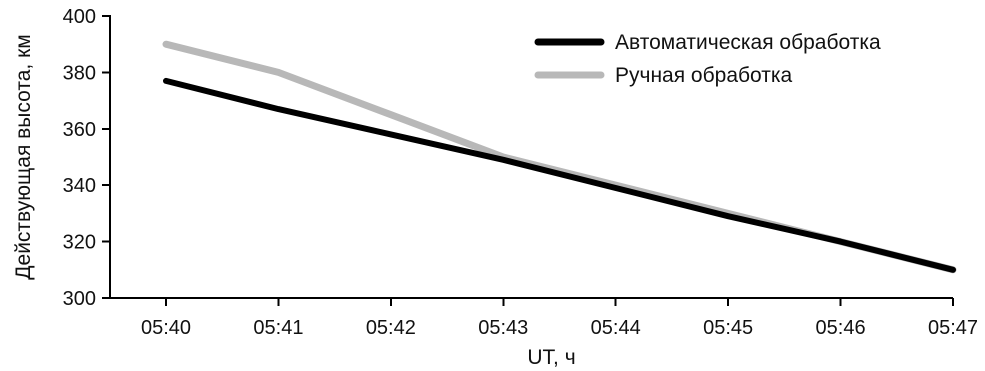  I want to click on x-tick-label: 05:47, so click(953, 328).